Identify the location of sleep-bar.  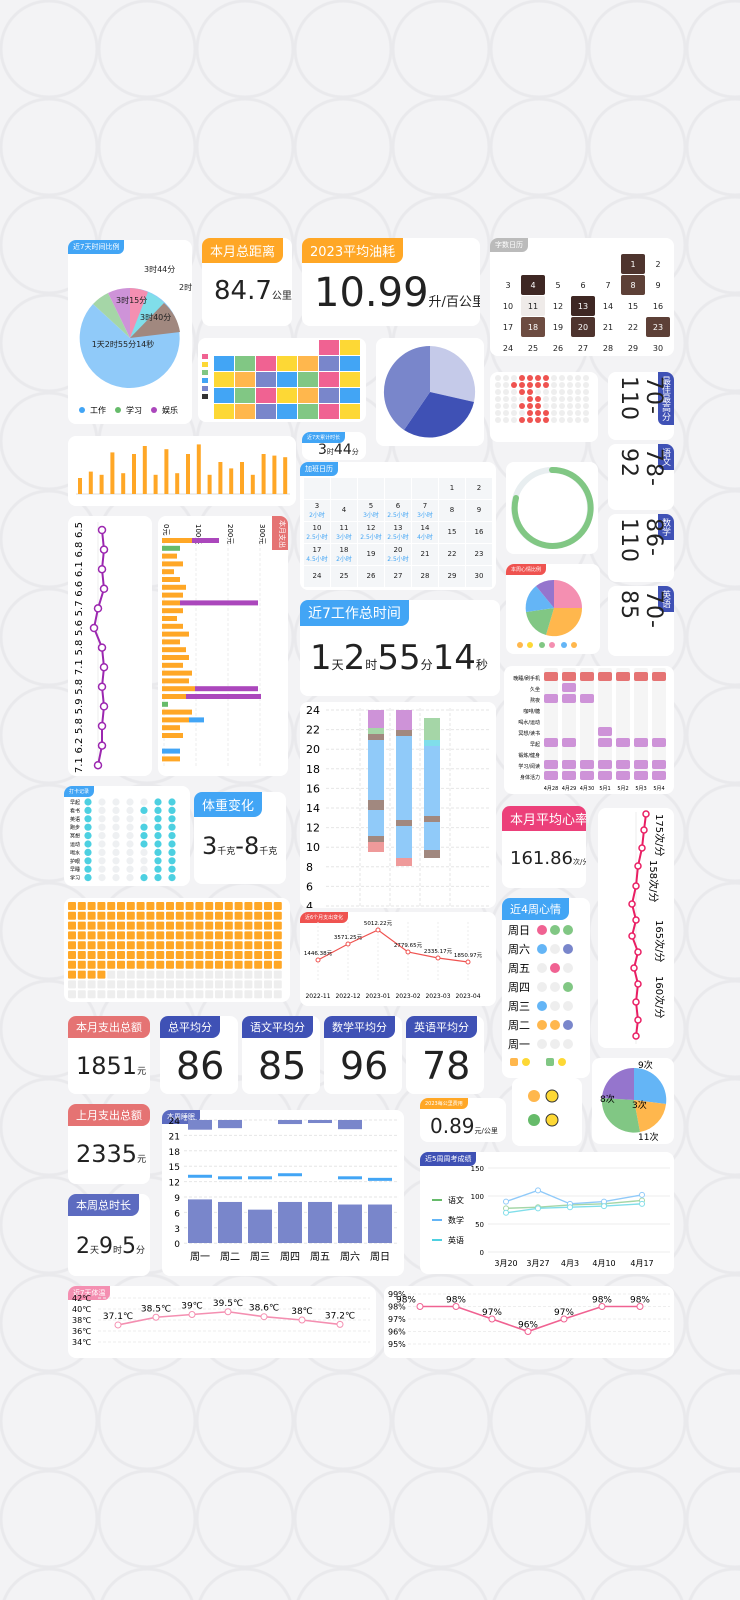
(320, 1222).